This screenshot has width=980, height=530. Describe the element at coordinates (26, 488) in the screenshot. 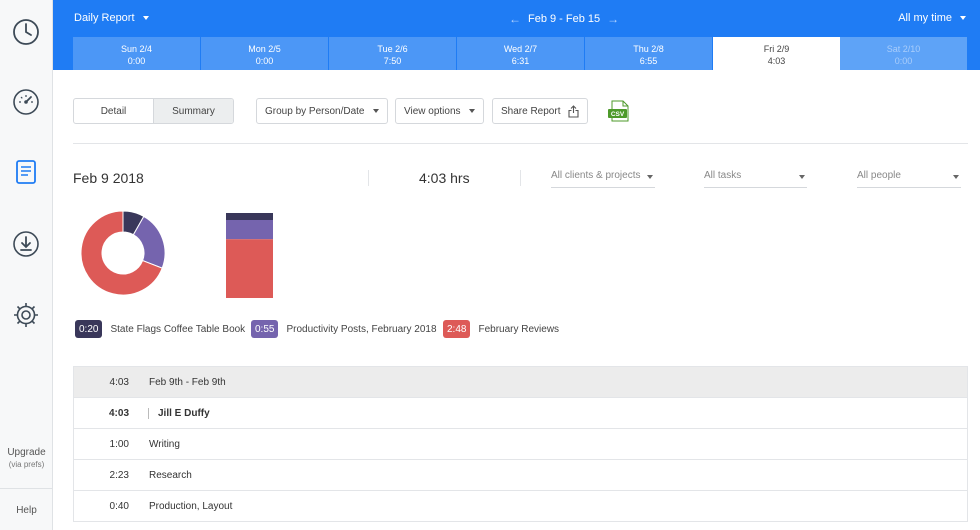

I see `sidebar-divider` at that location.